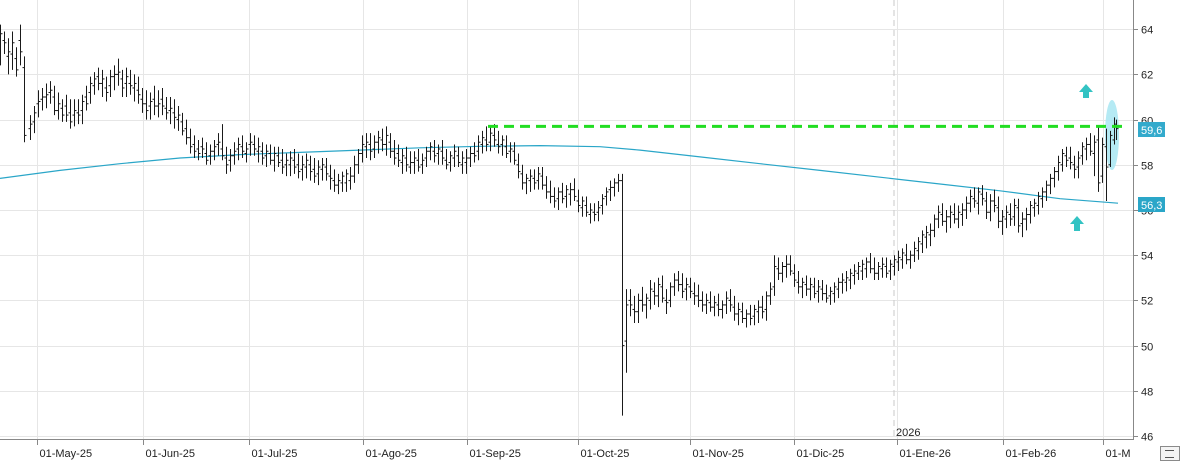  What do you see at coordinates (1031, 454) in the screenshot?
I see `x-tick-label: 01-Feb-26` at bounding box center [1031, 454].